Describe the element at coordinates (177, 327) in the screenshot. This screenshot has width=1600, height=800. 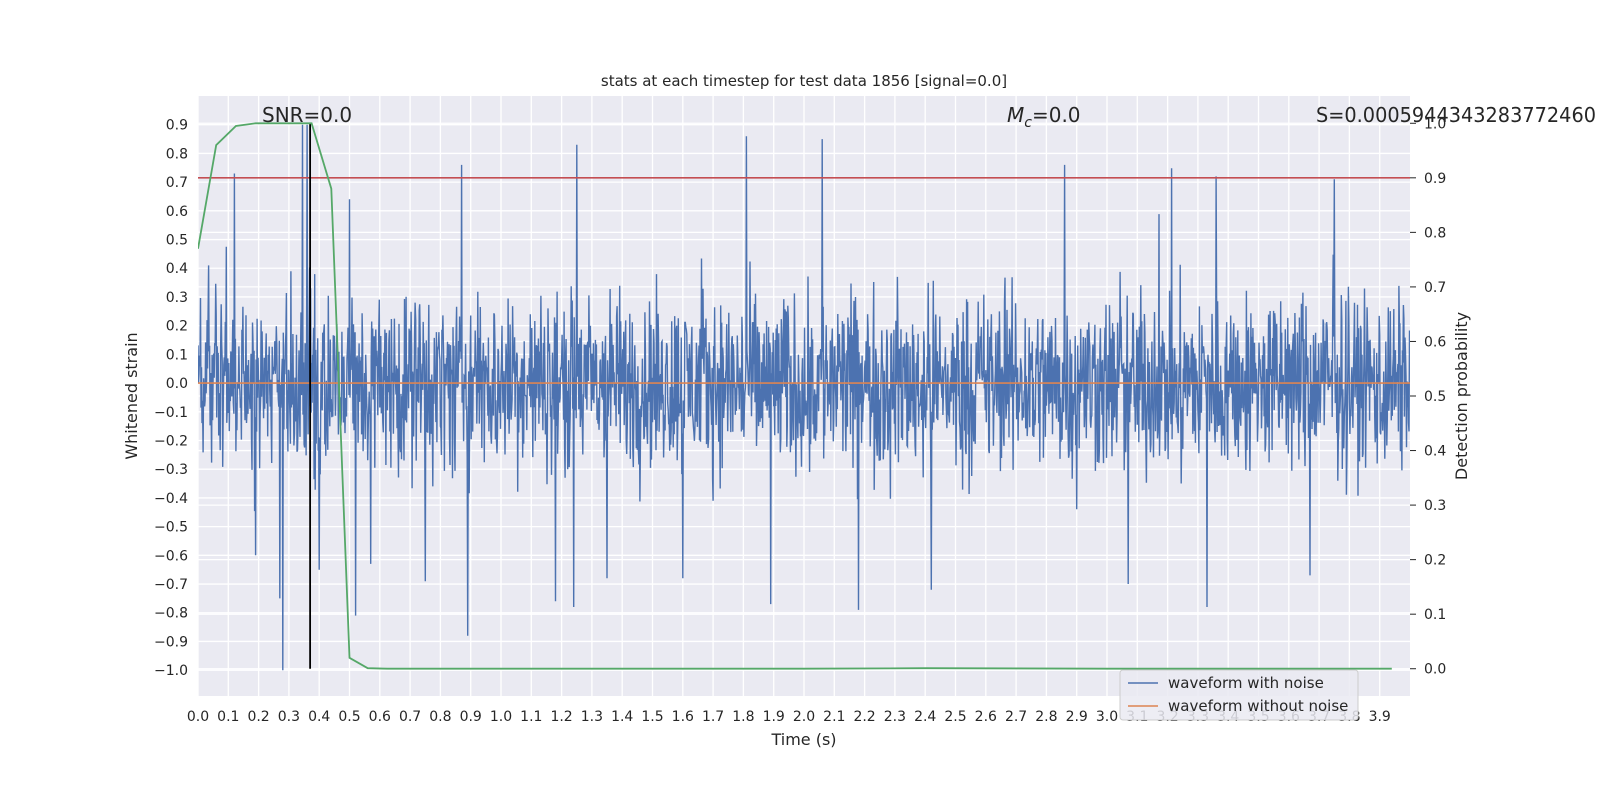
I see `y-tick-label: 0.2` at that location.